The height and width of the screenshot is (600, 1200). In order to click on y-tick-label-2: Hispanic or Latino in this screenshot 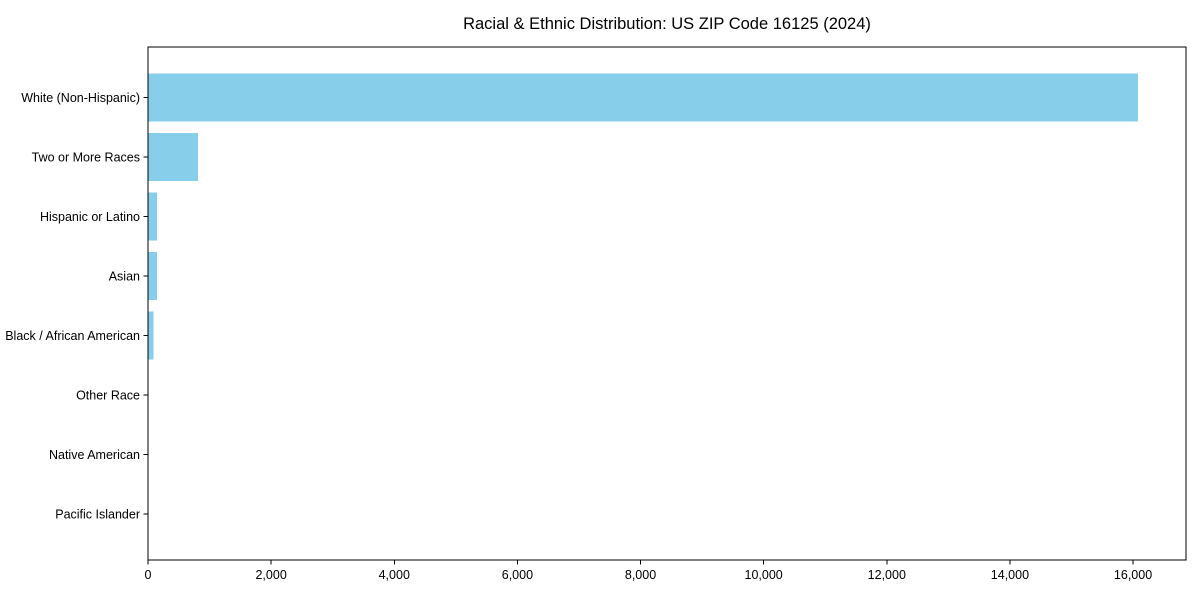, I will do `click(90, 217)`.